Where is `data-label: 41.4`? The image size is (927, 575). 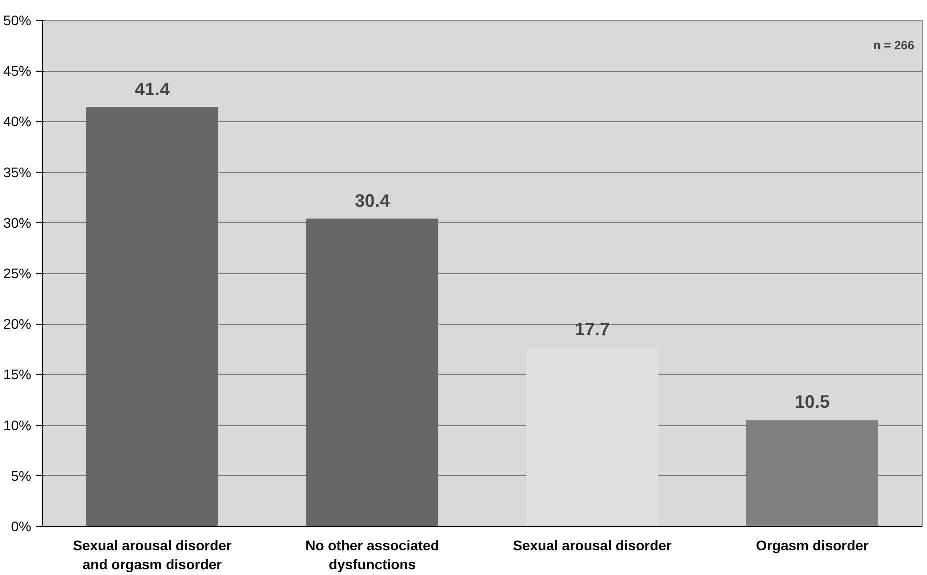
data-label: 41.4 is located at coordinates (152, 90).